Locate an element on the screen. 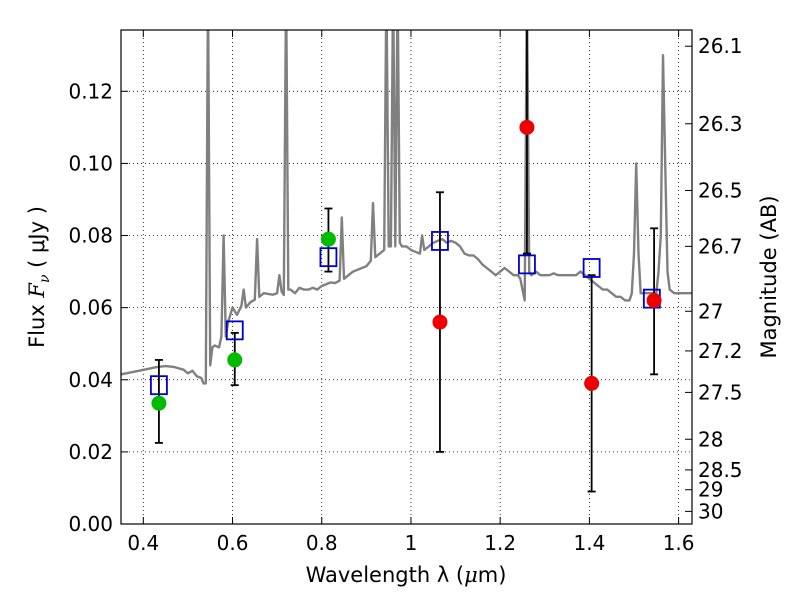  x-tick-label: 1.2 is located at coordinates (500, 543).